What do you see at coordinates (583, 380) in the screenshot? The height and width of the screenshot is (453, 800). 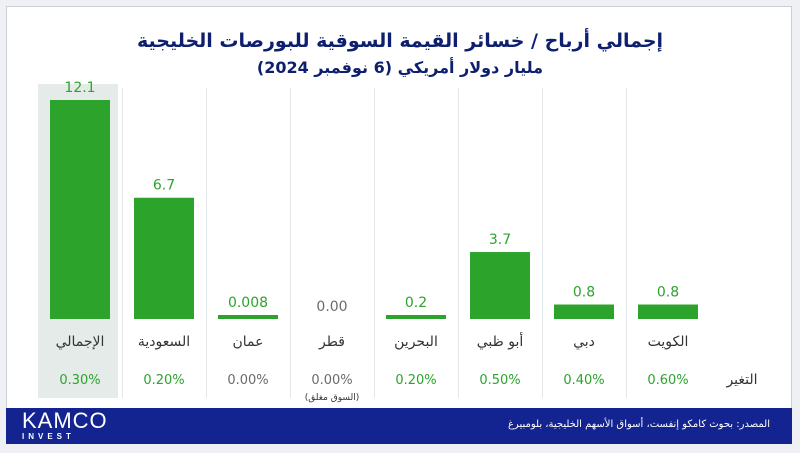 I see `change-label: 0.40%` at bounding box center [583, 380].